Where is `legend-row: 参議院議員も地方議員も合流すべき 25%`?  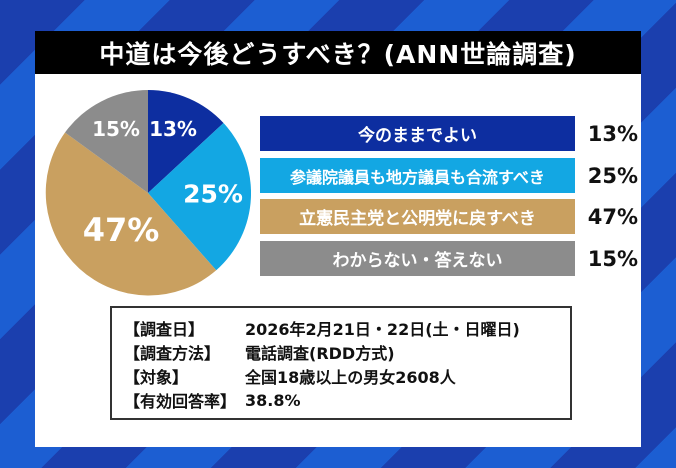 legend-row: 参議院議員も地方議員も合流すべき 25% is located at coordinates (450, 175).